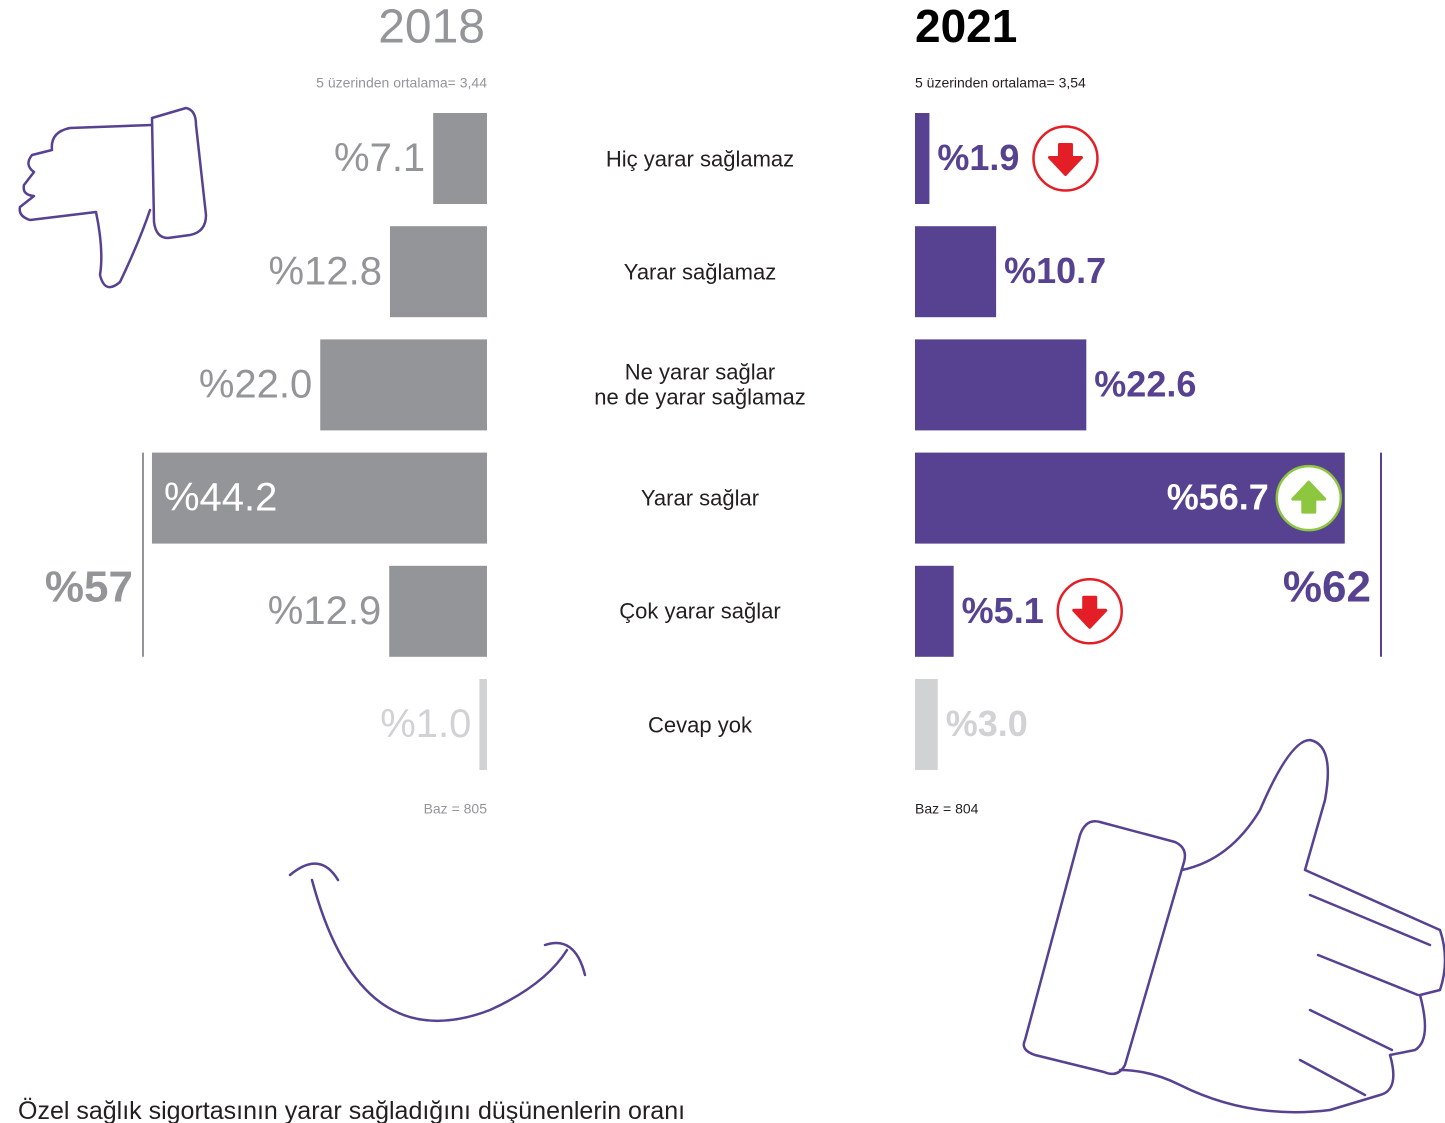 The image size is (1445, 1123). I want to click on value-label: %12.8, so click(325, 271).